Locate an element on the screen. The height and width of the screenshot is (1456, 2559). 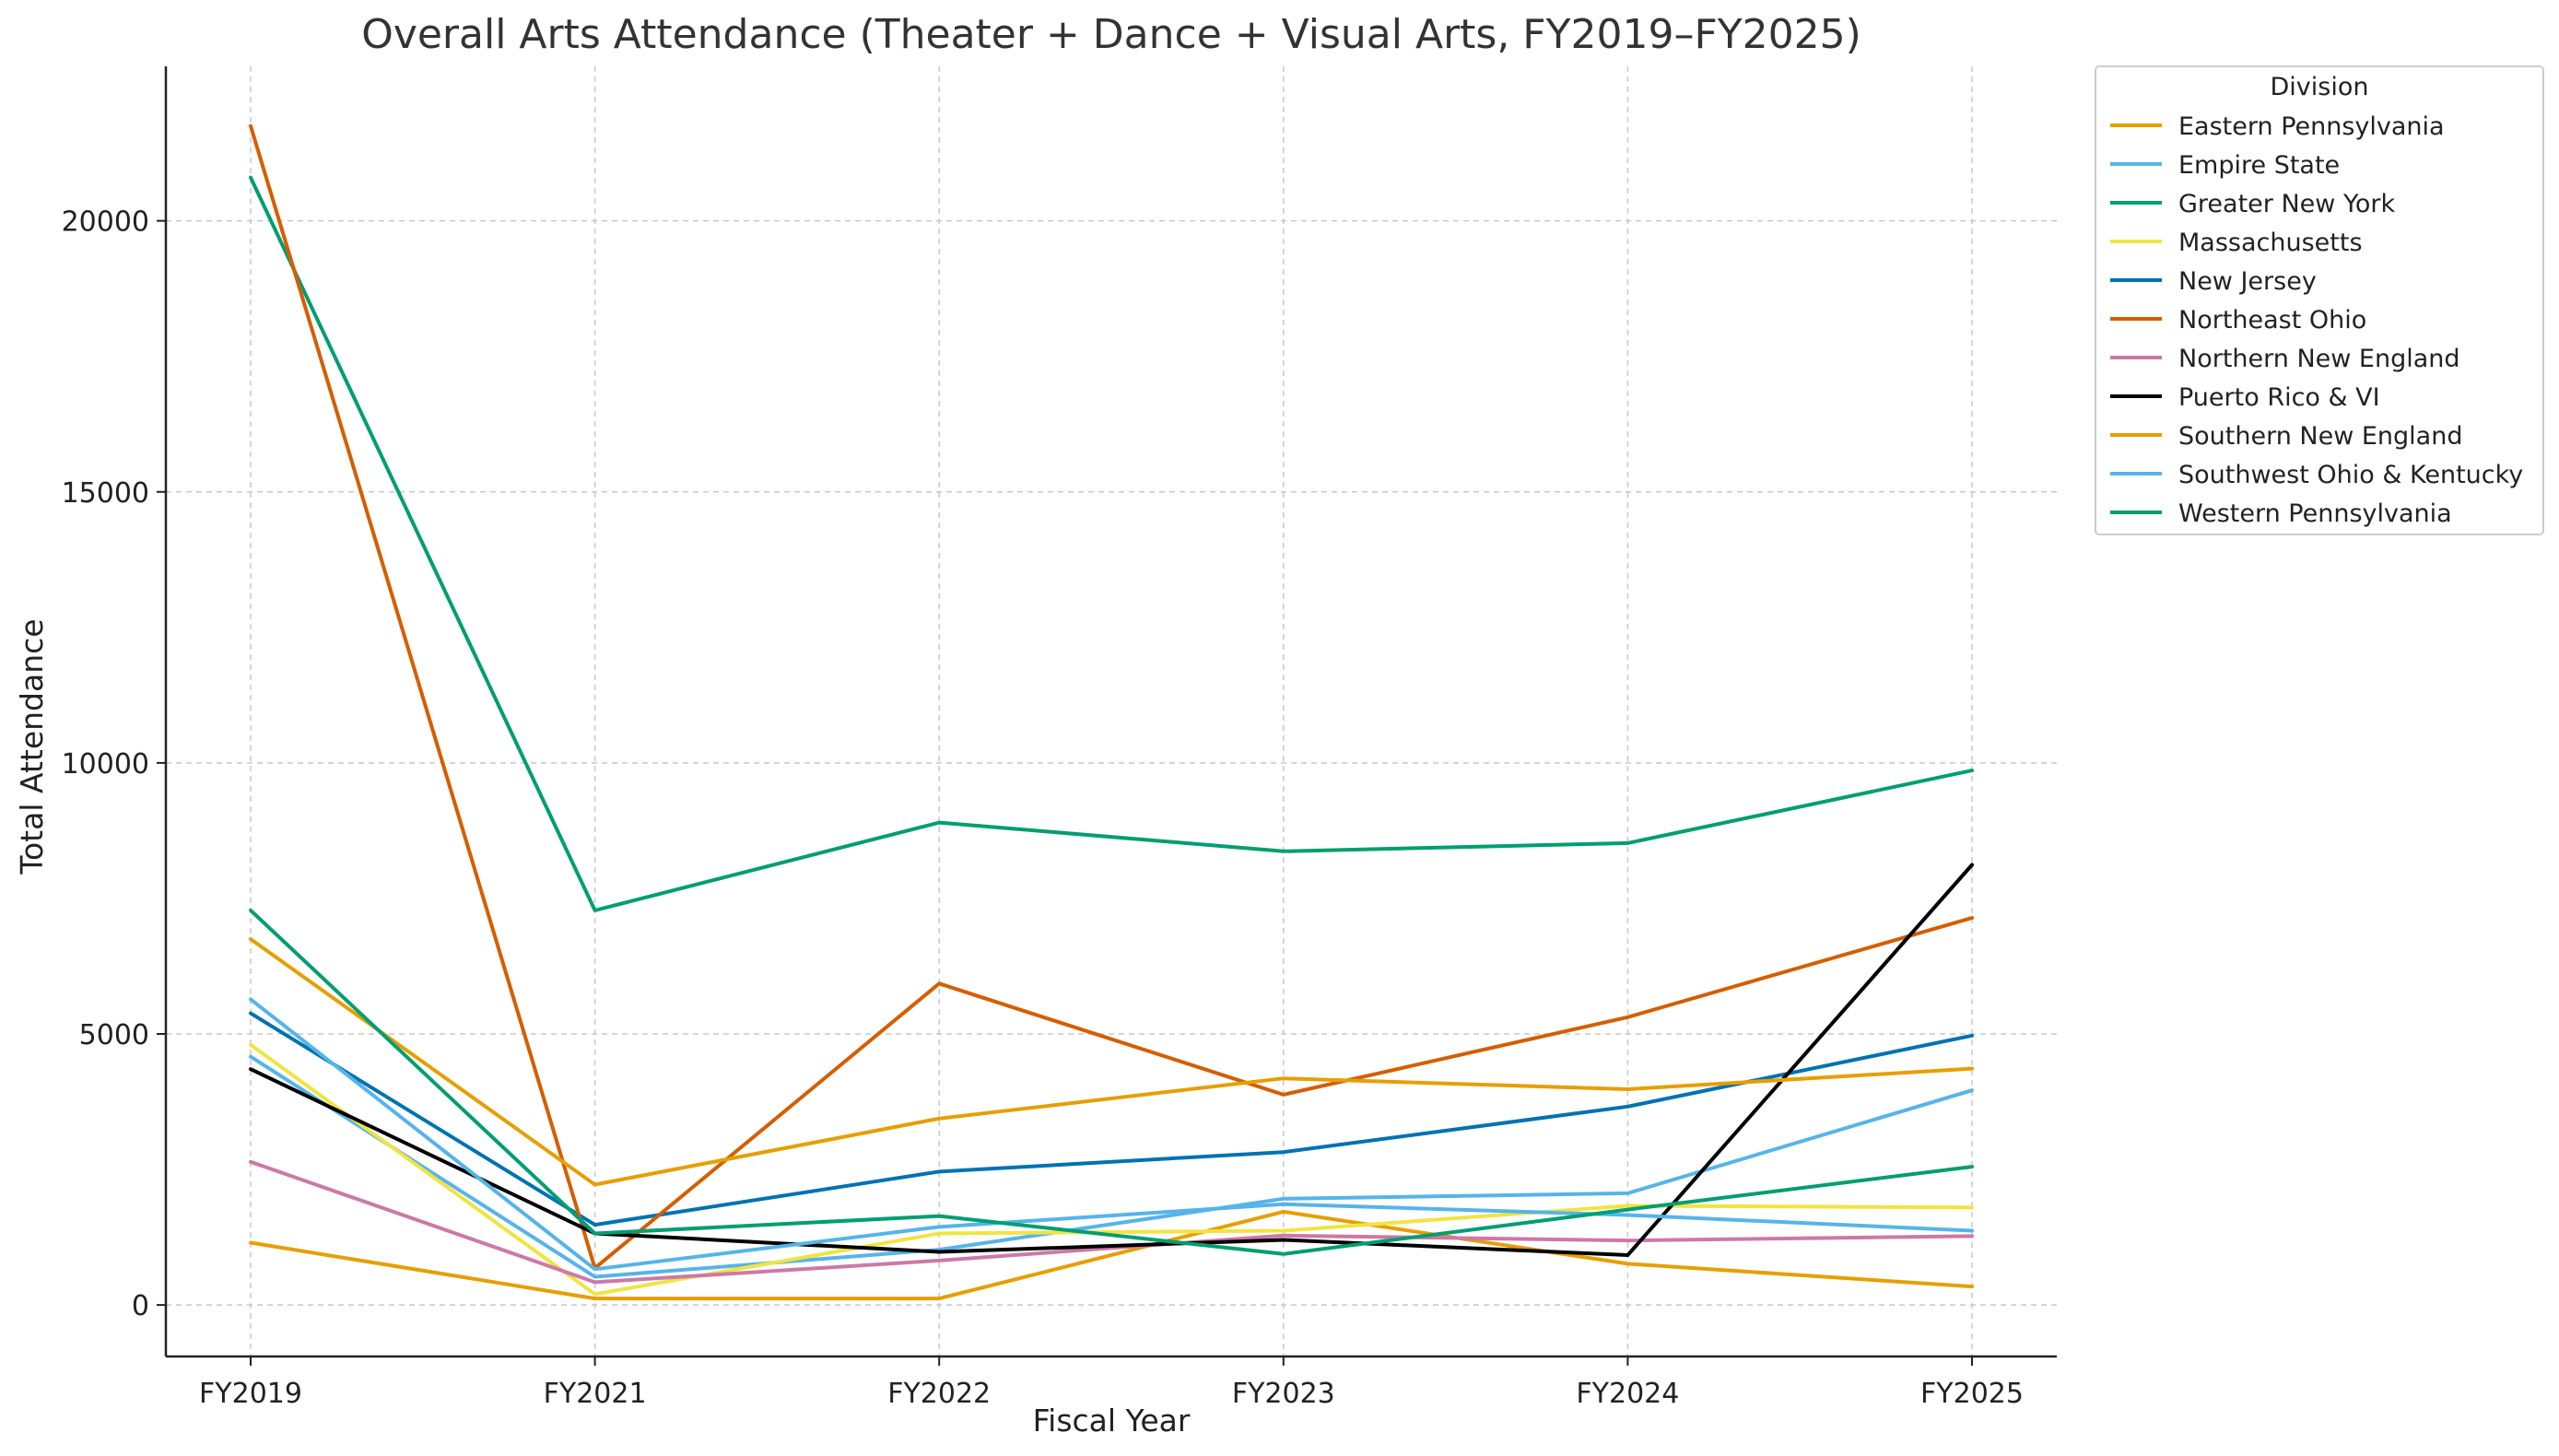
x-tick-label: FY2022 is located at coordinates (939, 1394).